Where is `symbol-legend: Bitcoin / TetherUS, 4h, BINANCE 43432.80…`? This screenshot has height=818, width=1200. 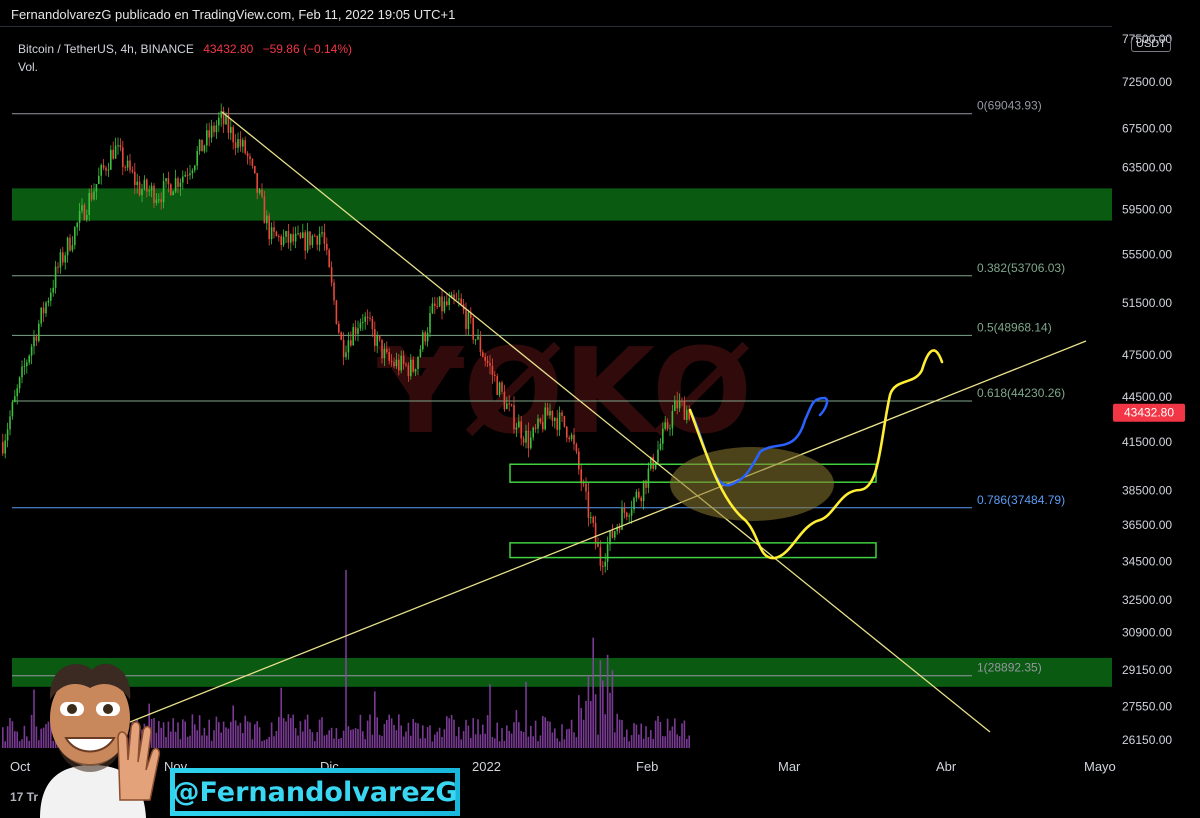 symbol-legend: Bitcoin / TetherUS, 4h, BINANCE 43432.80… is located at coordinates (185, 49).